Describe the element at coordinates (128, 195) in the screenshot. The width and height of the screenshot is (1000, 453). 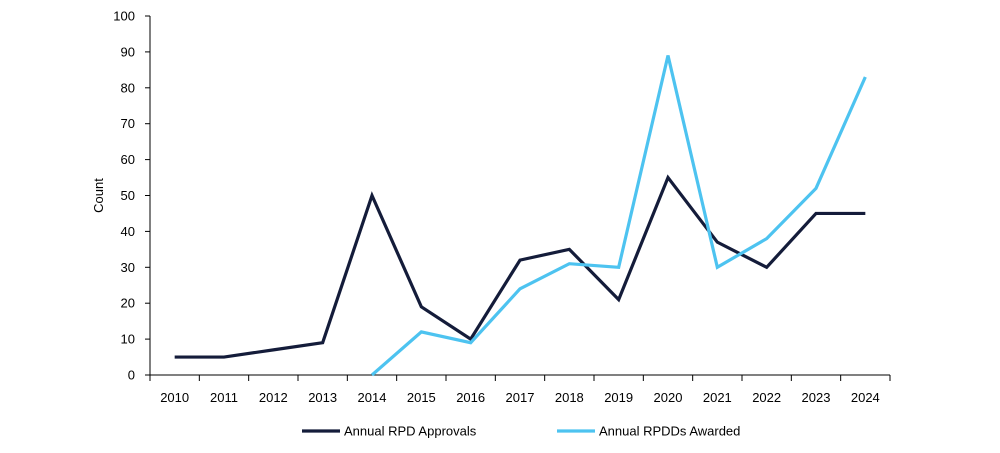
I see `y-tick-label: 50` at that location.